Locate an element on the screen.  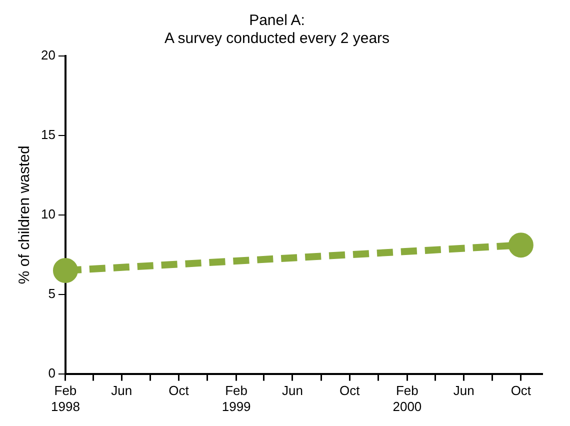
y-tick-label: 0 is located at coordinates (52, 372).